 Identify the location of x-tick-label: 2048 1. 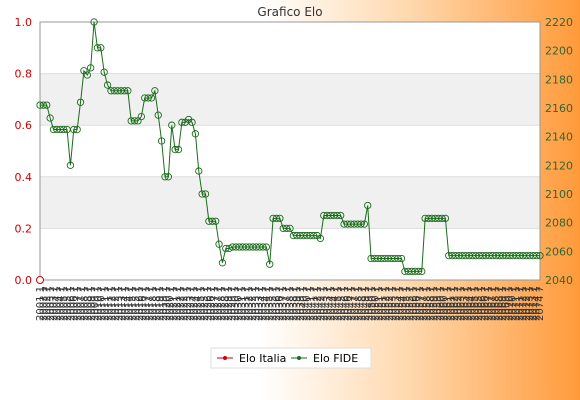
(359, 303).